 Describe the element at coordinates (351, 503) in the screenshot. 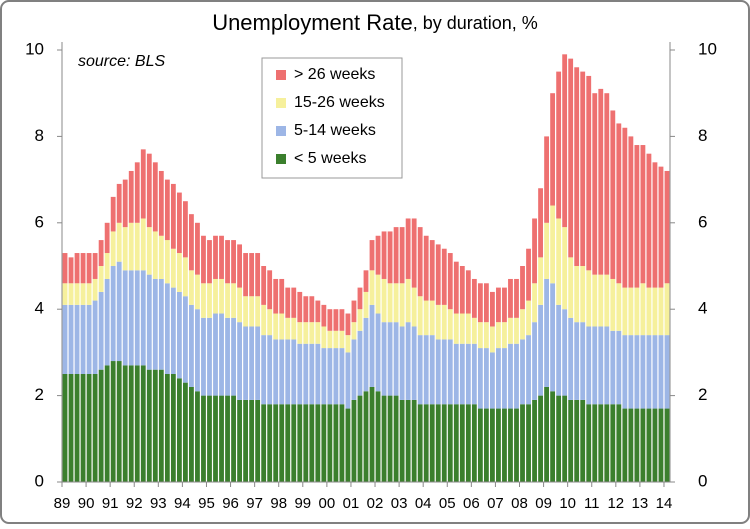

I see `x-tick-label: 01` at that location.